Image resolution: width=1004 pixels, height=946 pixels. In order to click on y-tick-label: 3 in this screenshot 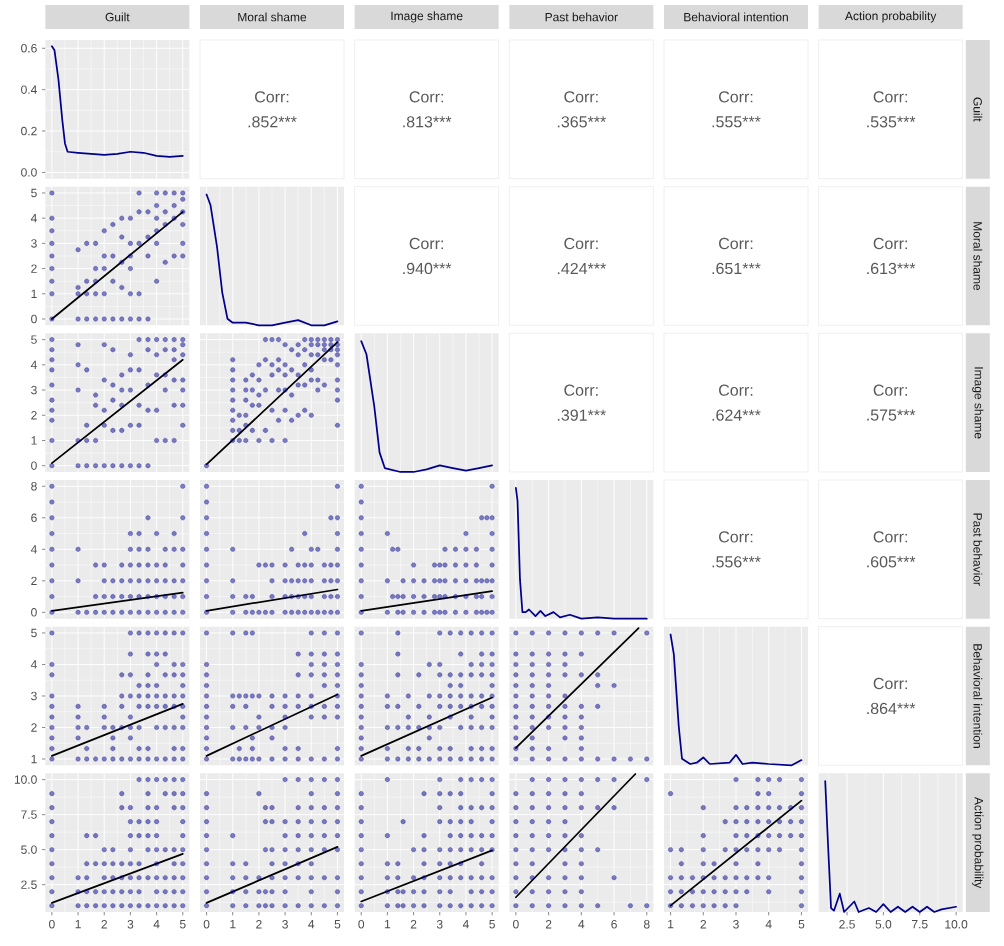, I will do `click(34, 243)`.